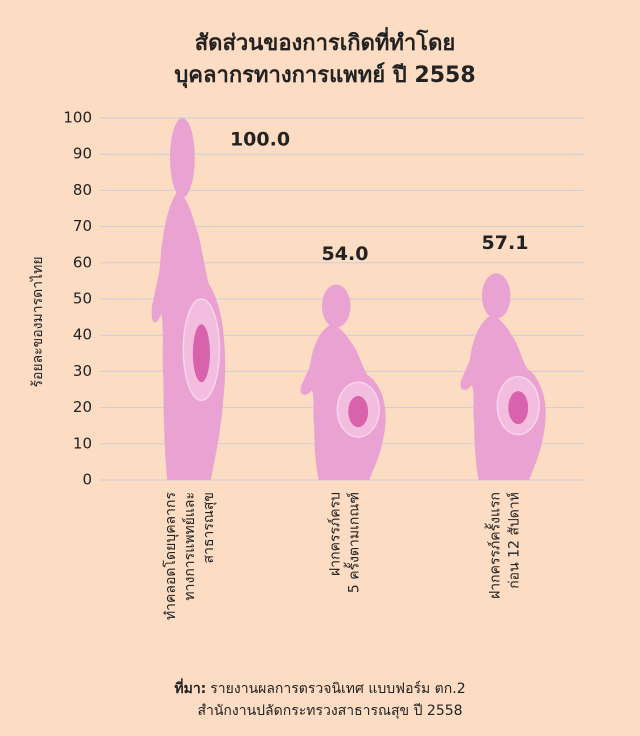 The image size is (640, 736). Describe the element at coordinates (353, 542) in the screenshot. I see `x-tick-label: 5 ครั้งตามเกณฑ์` at that location.